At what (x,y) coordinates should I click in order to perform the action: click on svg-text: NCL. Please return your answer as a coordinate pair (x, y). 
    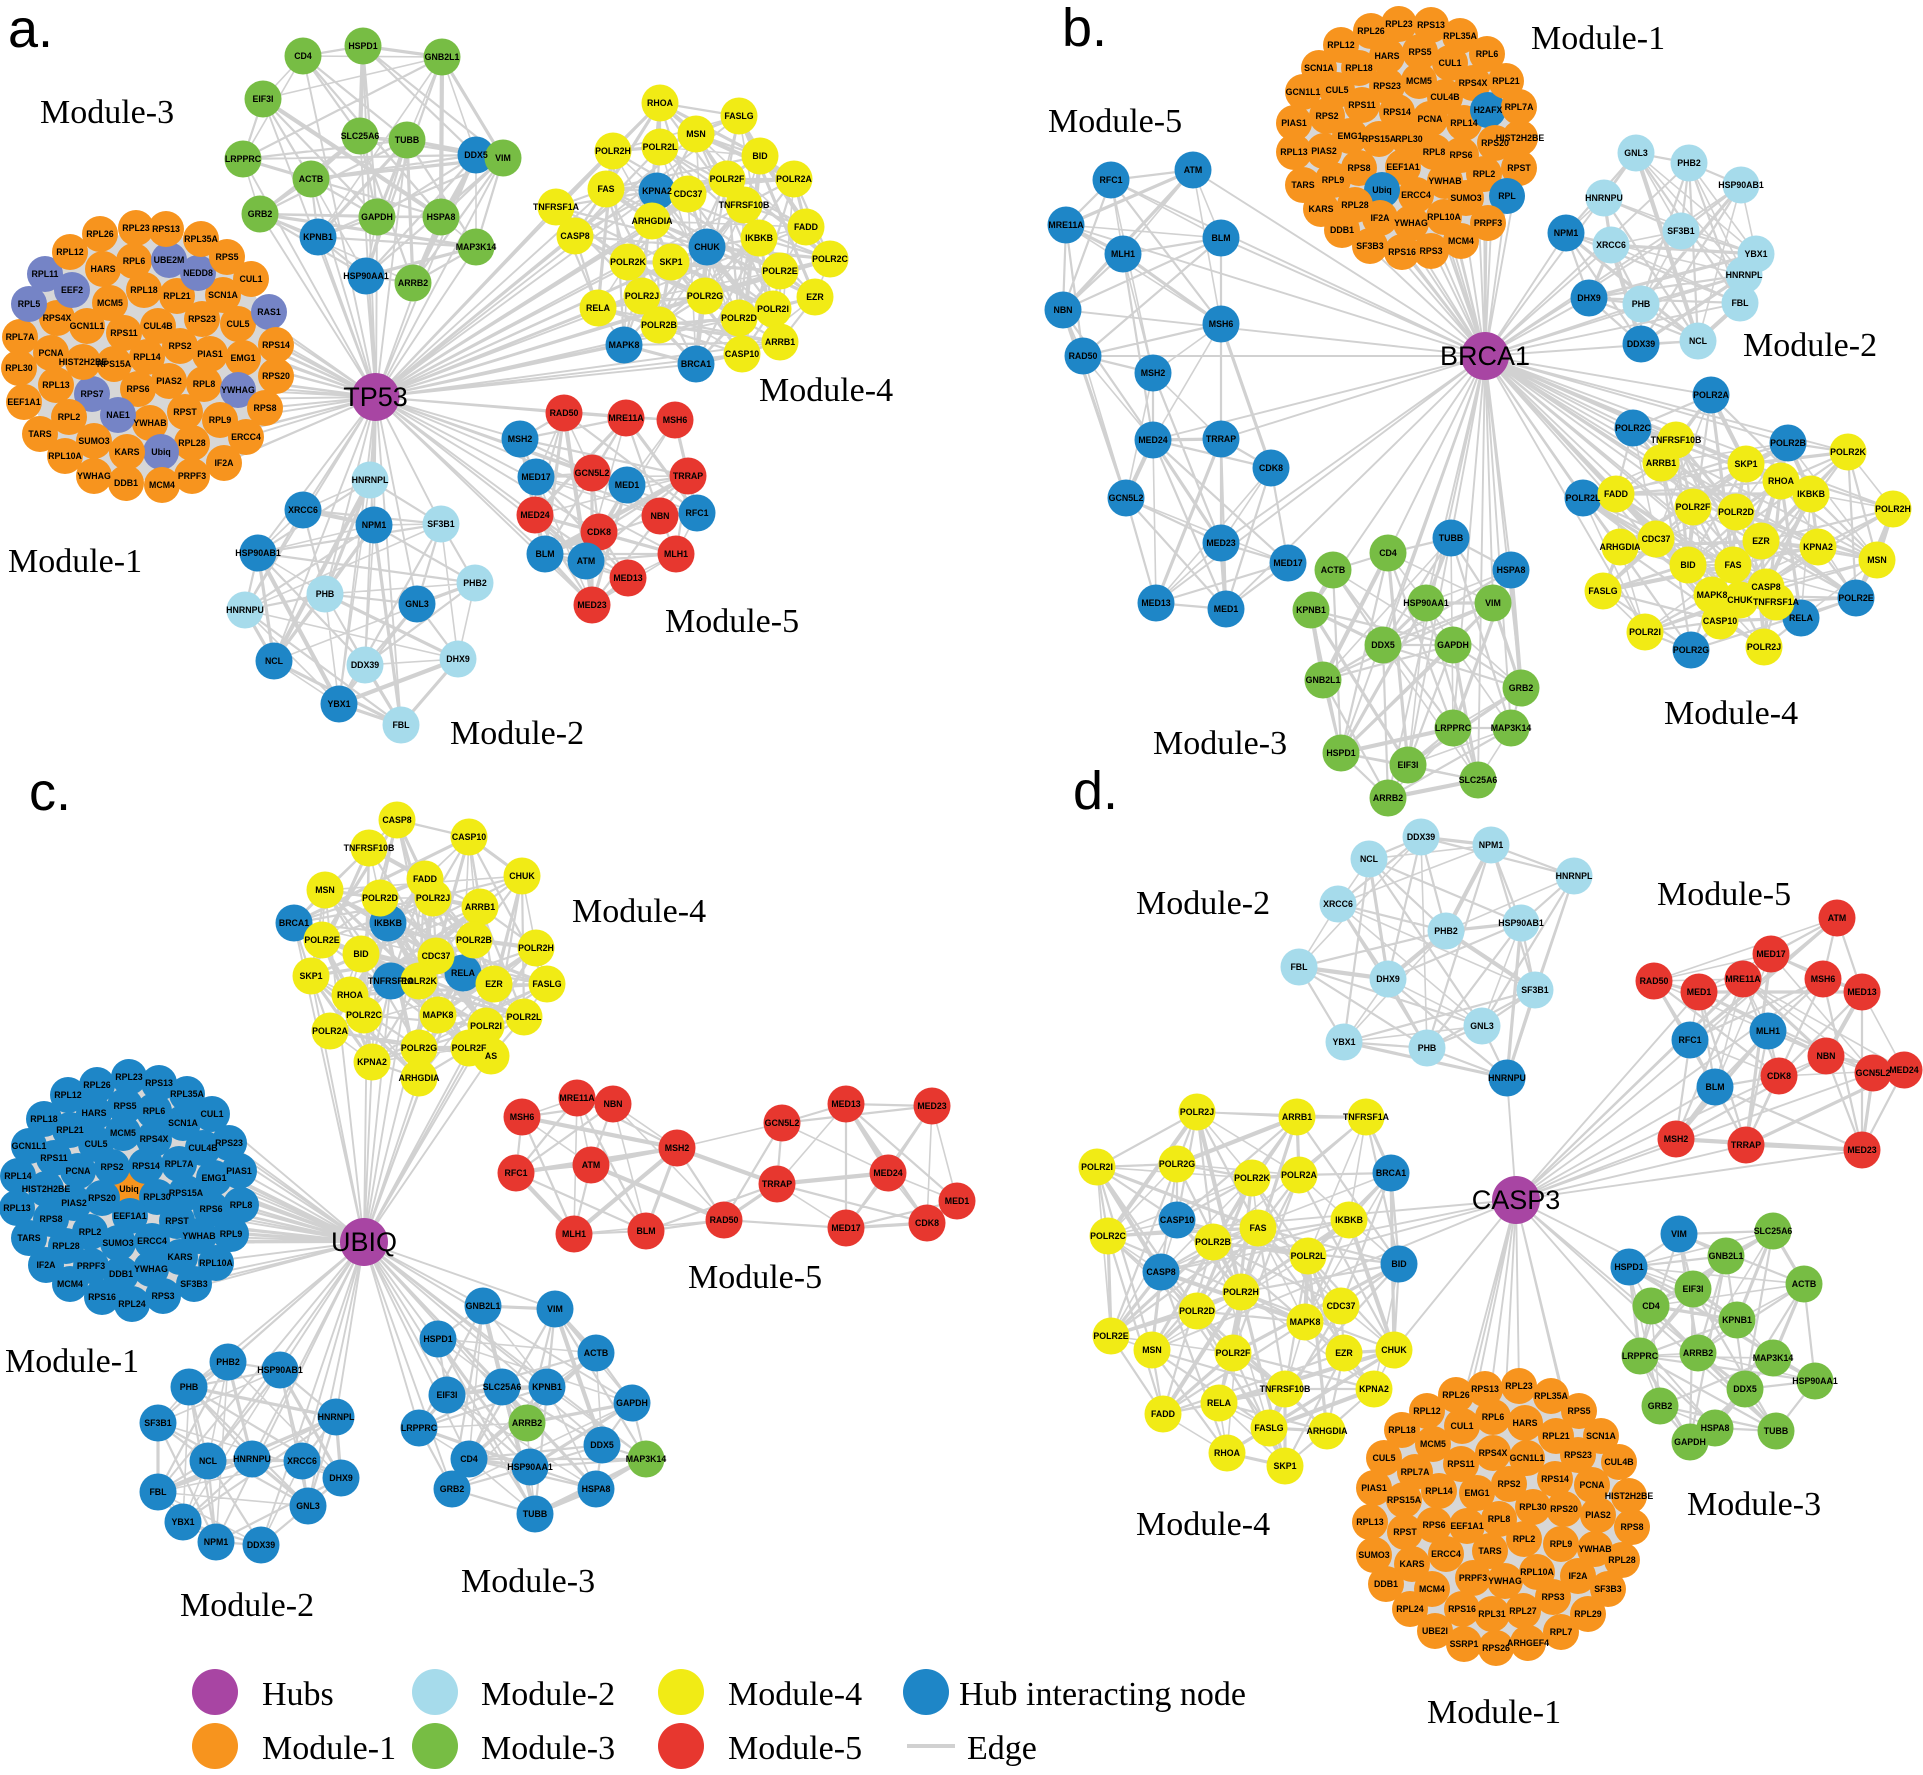
    Looking at the image, I should click on (1698, 341).